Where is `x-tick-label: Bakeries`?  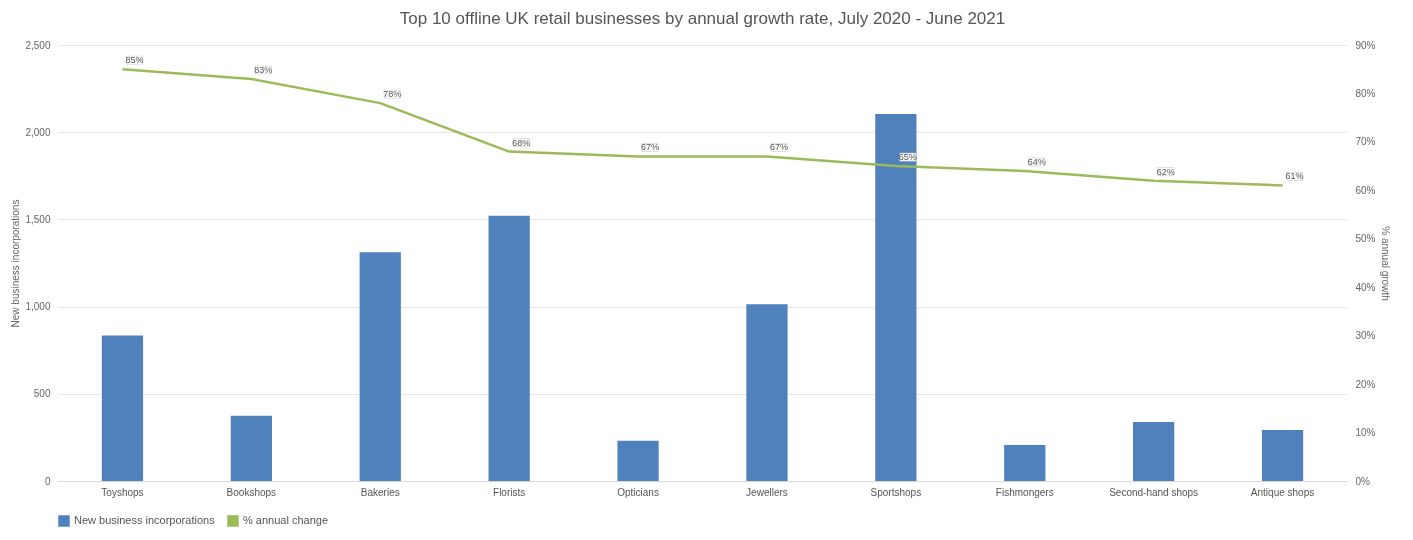
x-tick-label: Bakeries is located at coordinates (380, 492).